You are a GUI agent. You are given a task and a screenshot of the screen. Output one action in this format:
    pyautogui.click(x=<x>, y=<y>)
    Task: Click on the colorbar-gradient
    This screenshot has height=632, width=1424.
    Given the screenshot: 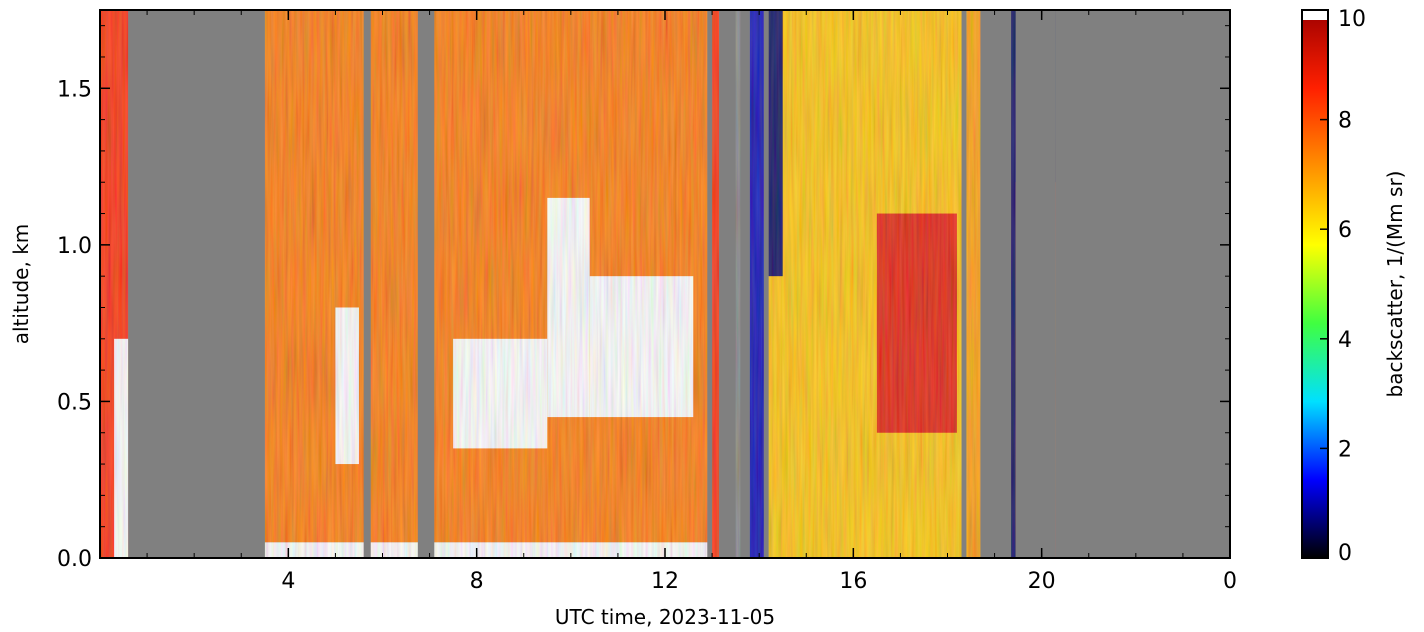 What is the action you would take?
    pyautogui.click(x=1315, y=284)
    